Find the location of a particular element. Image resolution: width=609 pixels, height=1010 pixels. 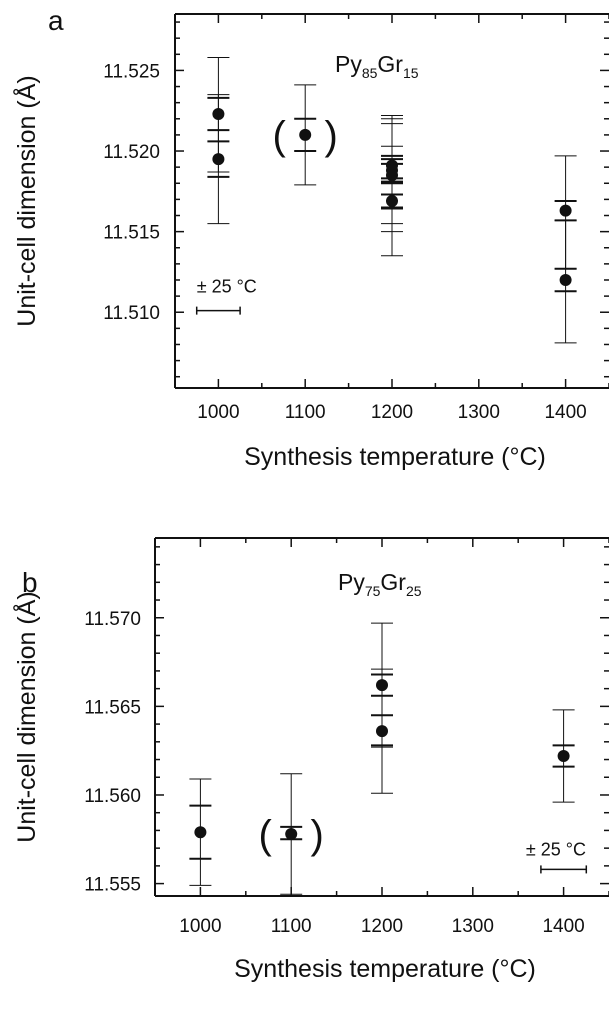

composition-label: Py85Gr15 is located at coordinates (377, 66).